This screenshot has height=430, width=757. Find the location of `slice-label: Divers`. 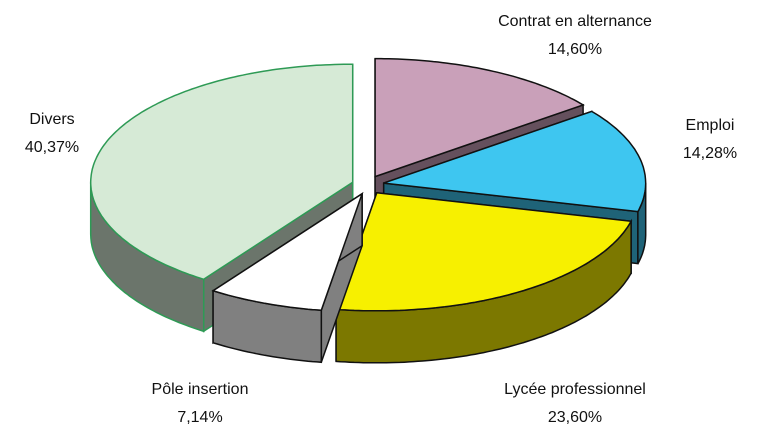

slice-label: Divers is located at coordinates (51, 119).